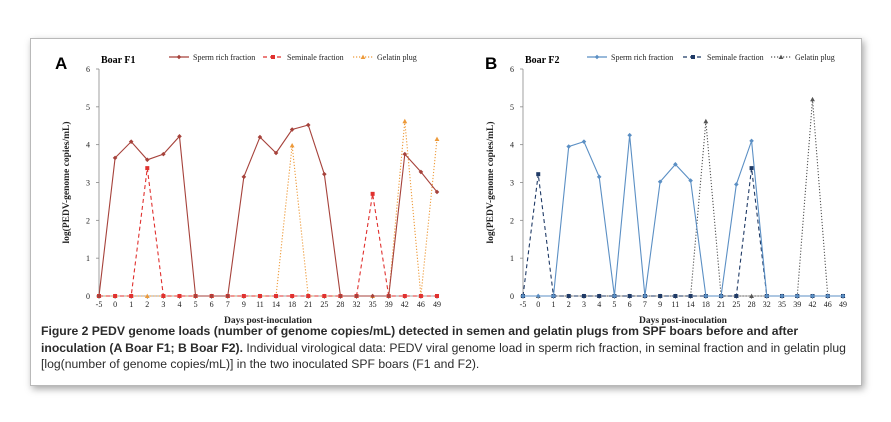  What do you see at coordinates (815, 57) in the screenshot?
I see `legend-label: Gelatin plug` at bounding box center [815, 57].